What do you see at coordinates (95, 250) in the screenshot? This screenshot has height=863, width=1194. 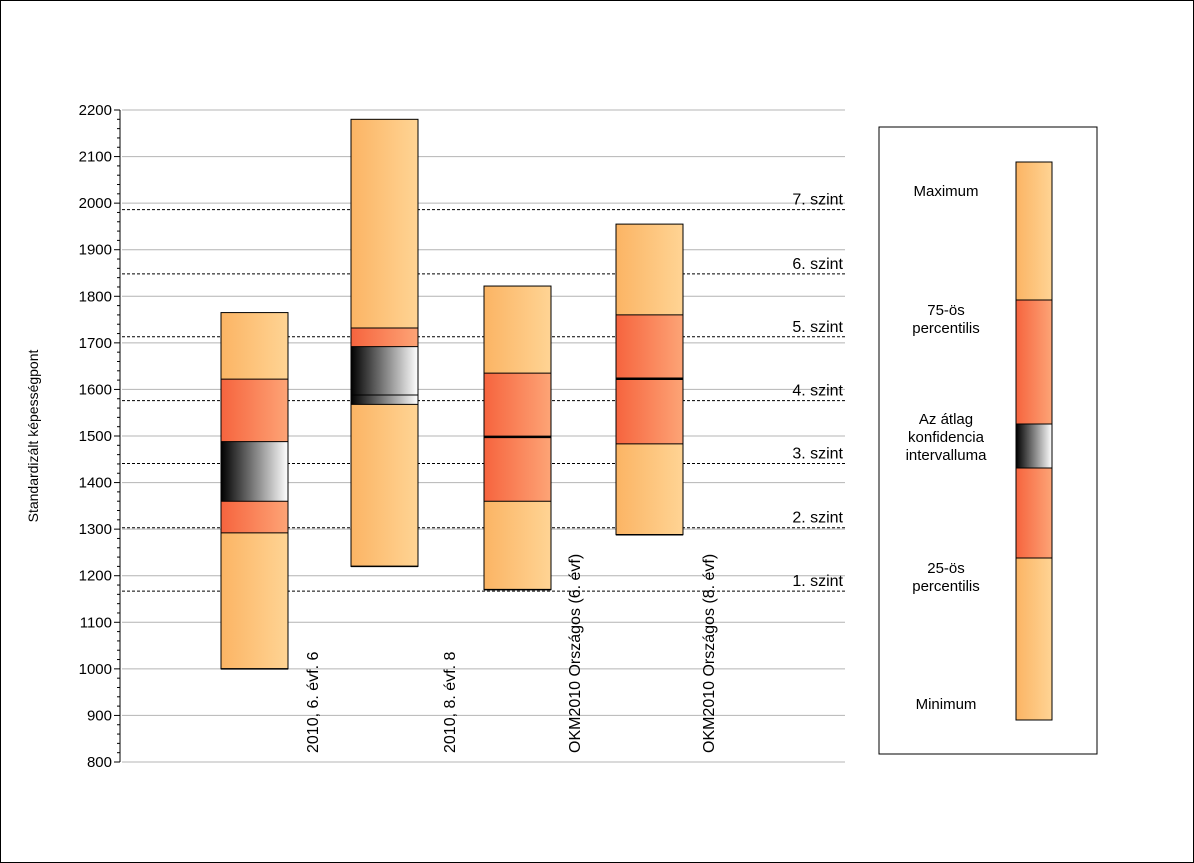 I see `y-tick-label: 1900` at bounding box center [95, 250].